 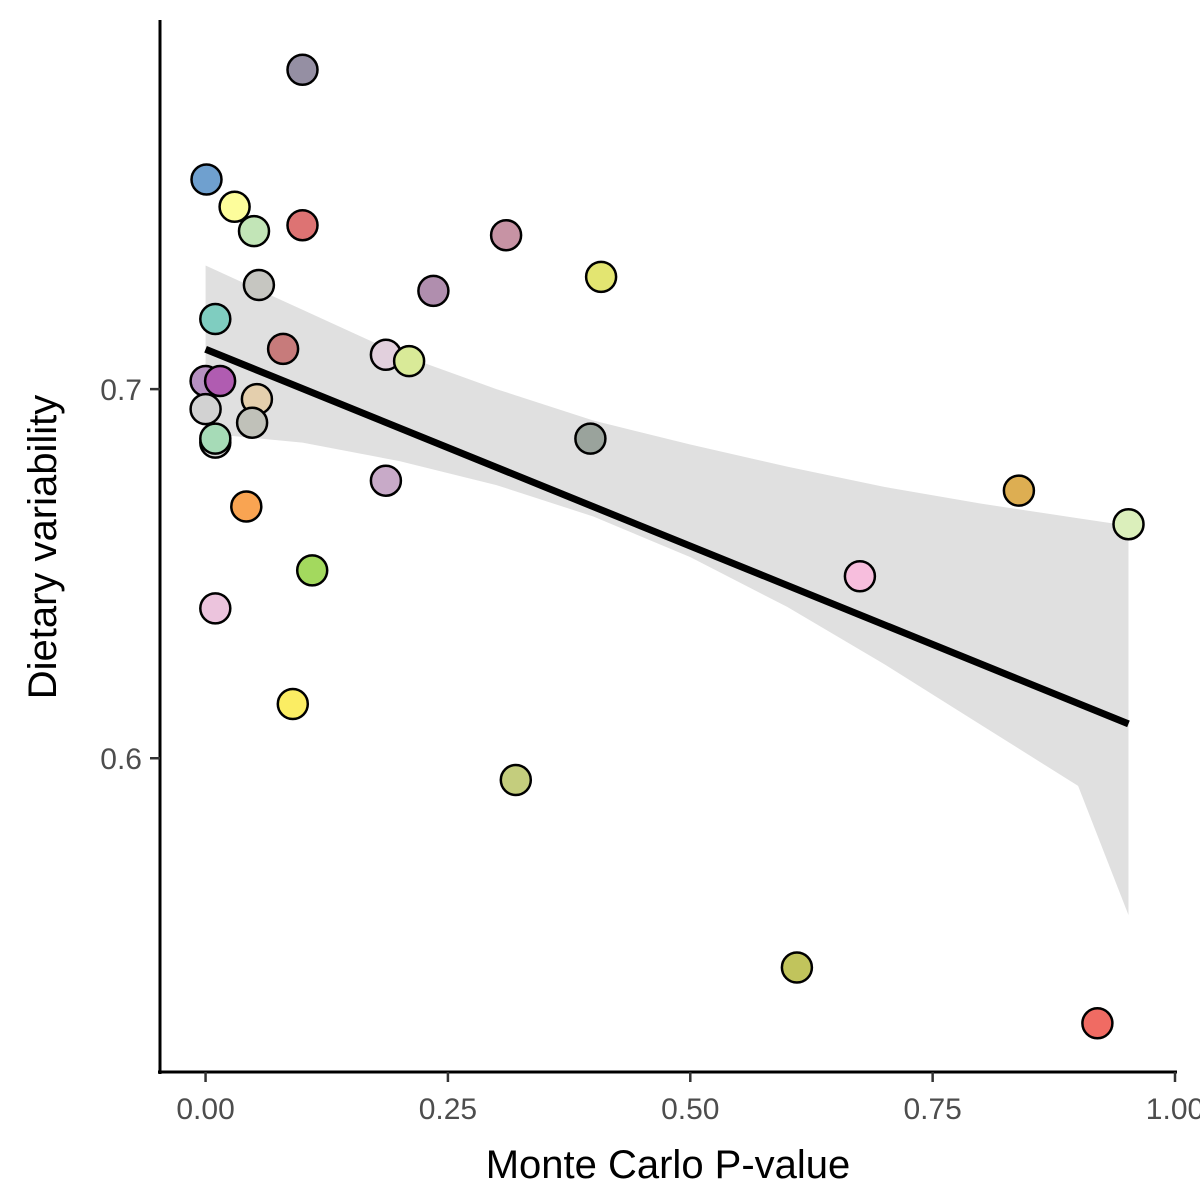 I want to click on y-tick-label: 0.7, so click(x=121, y=390).